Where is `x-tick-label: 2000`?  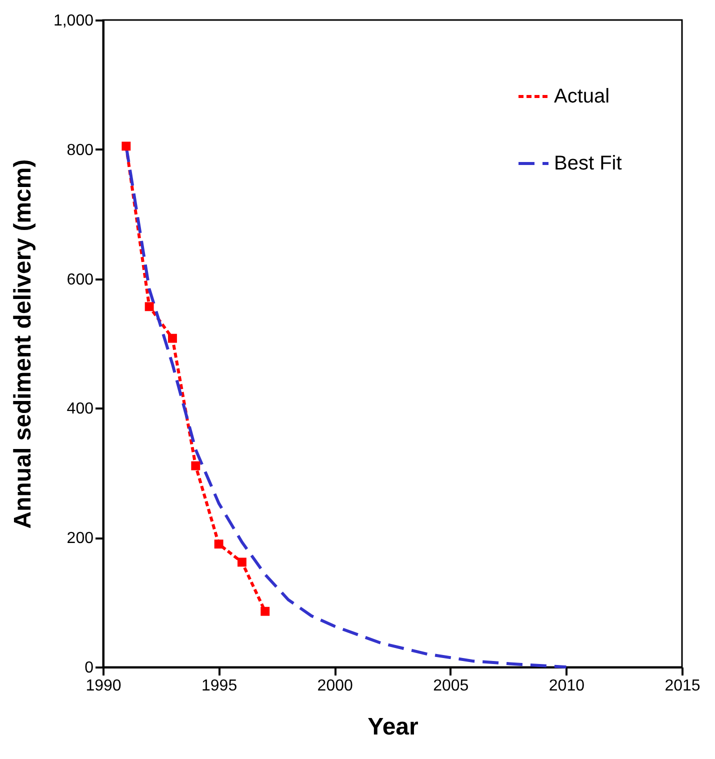
x-tick-label: 2000 is located at coordinates (335, 686).